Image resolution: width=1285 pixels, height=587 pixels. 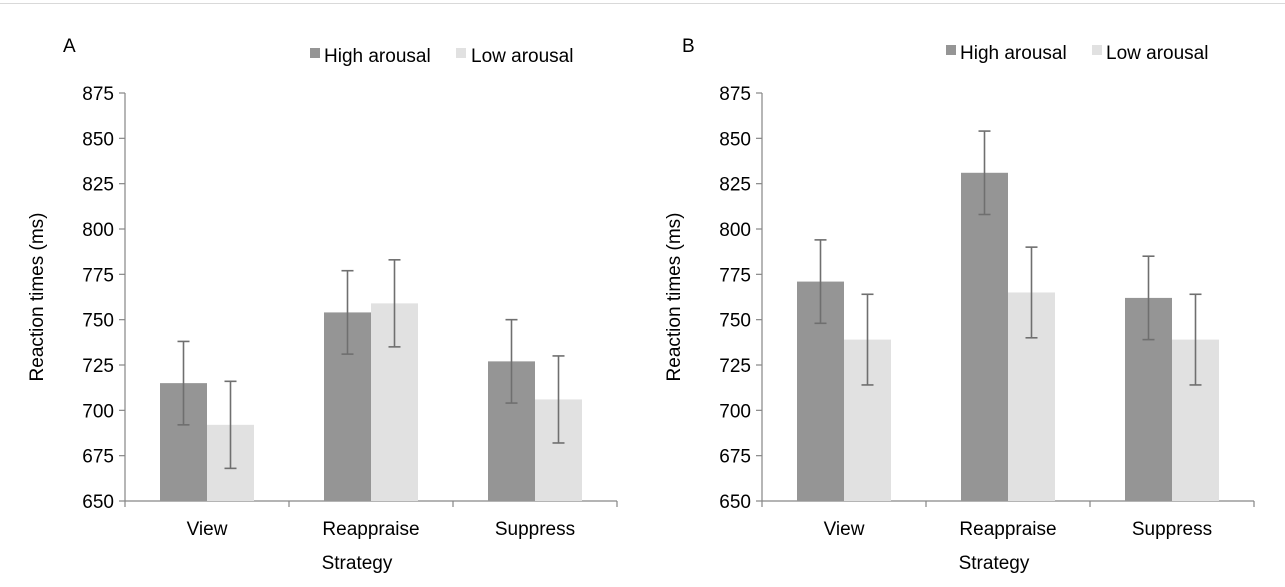 I want to click on panel-label: A, so click(x=69, y=46).